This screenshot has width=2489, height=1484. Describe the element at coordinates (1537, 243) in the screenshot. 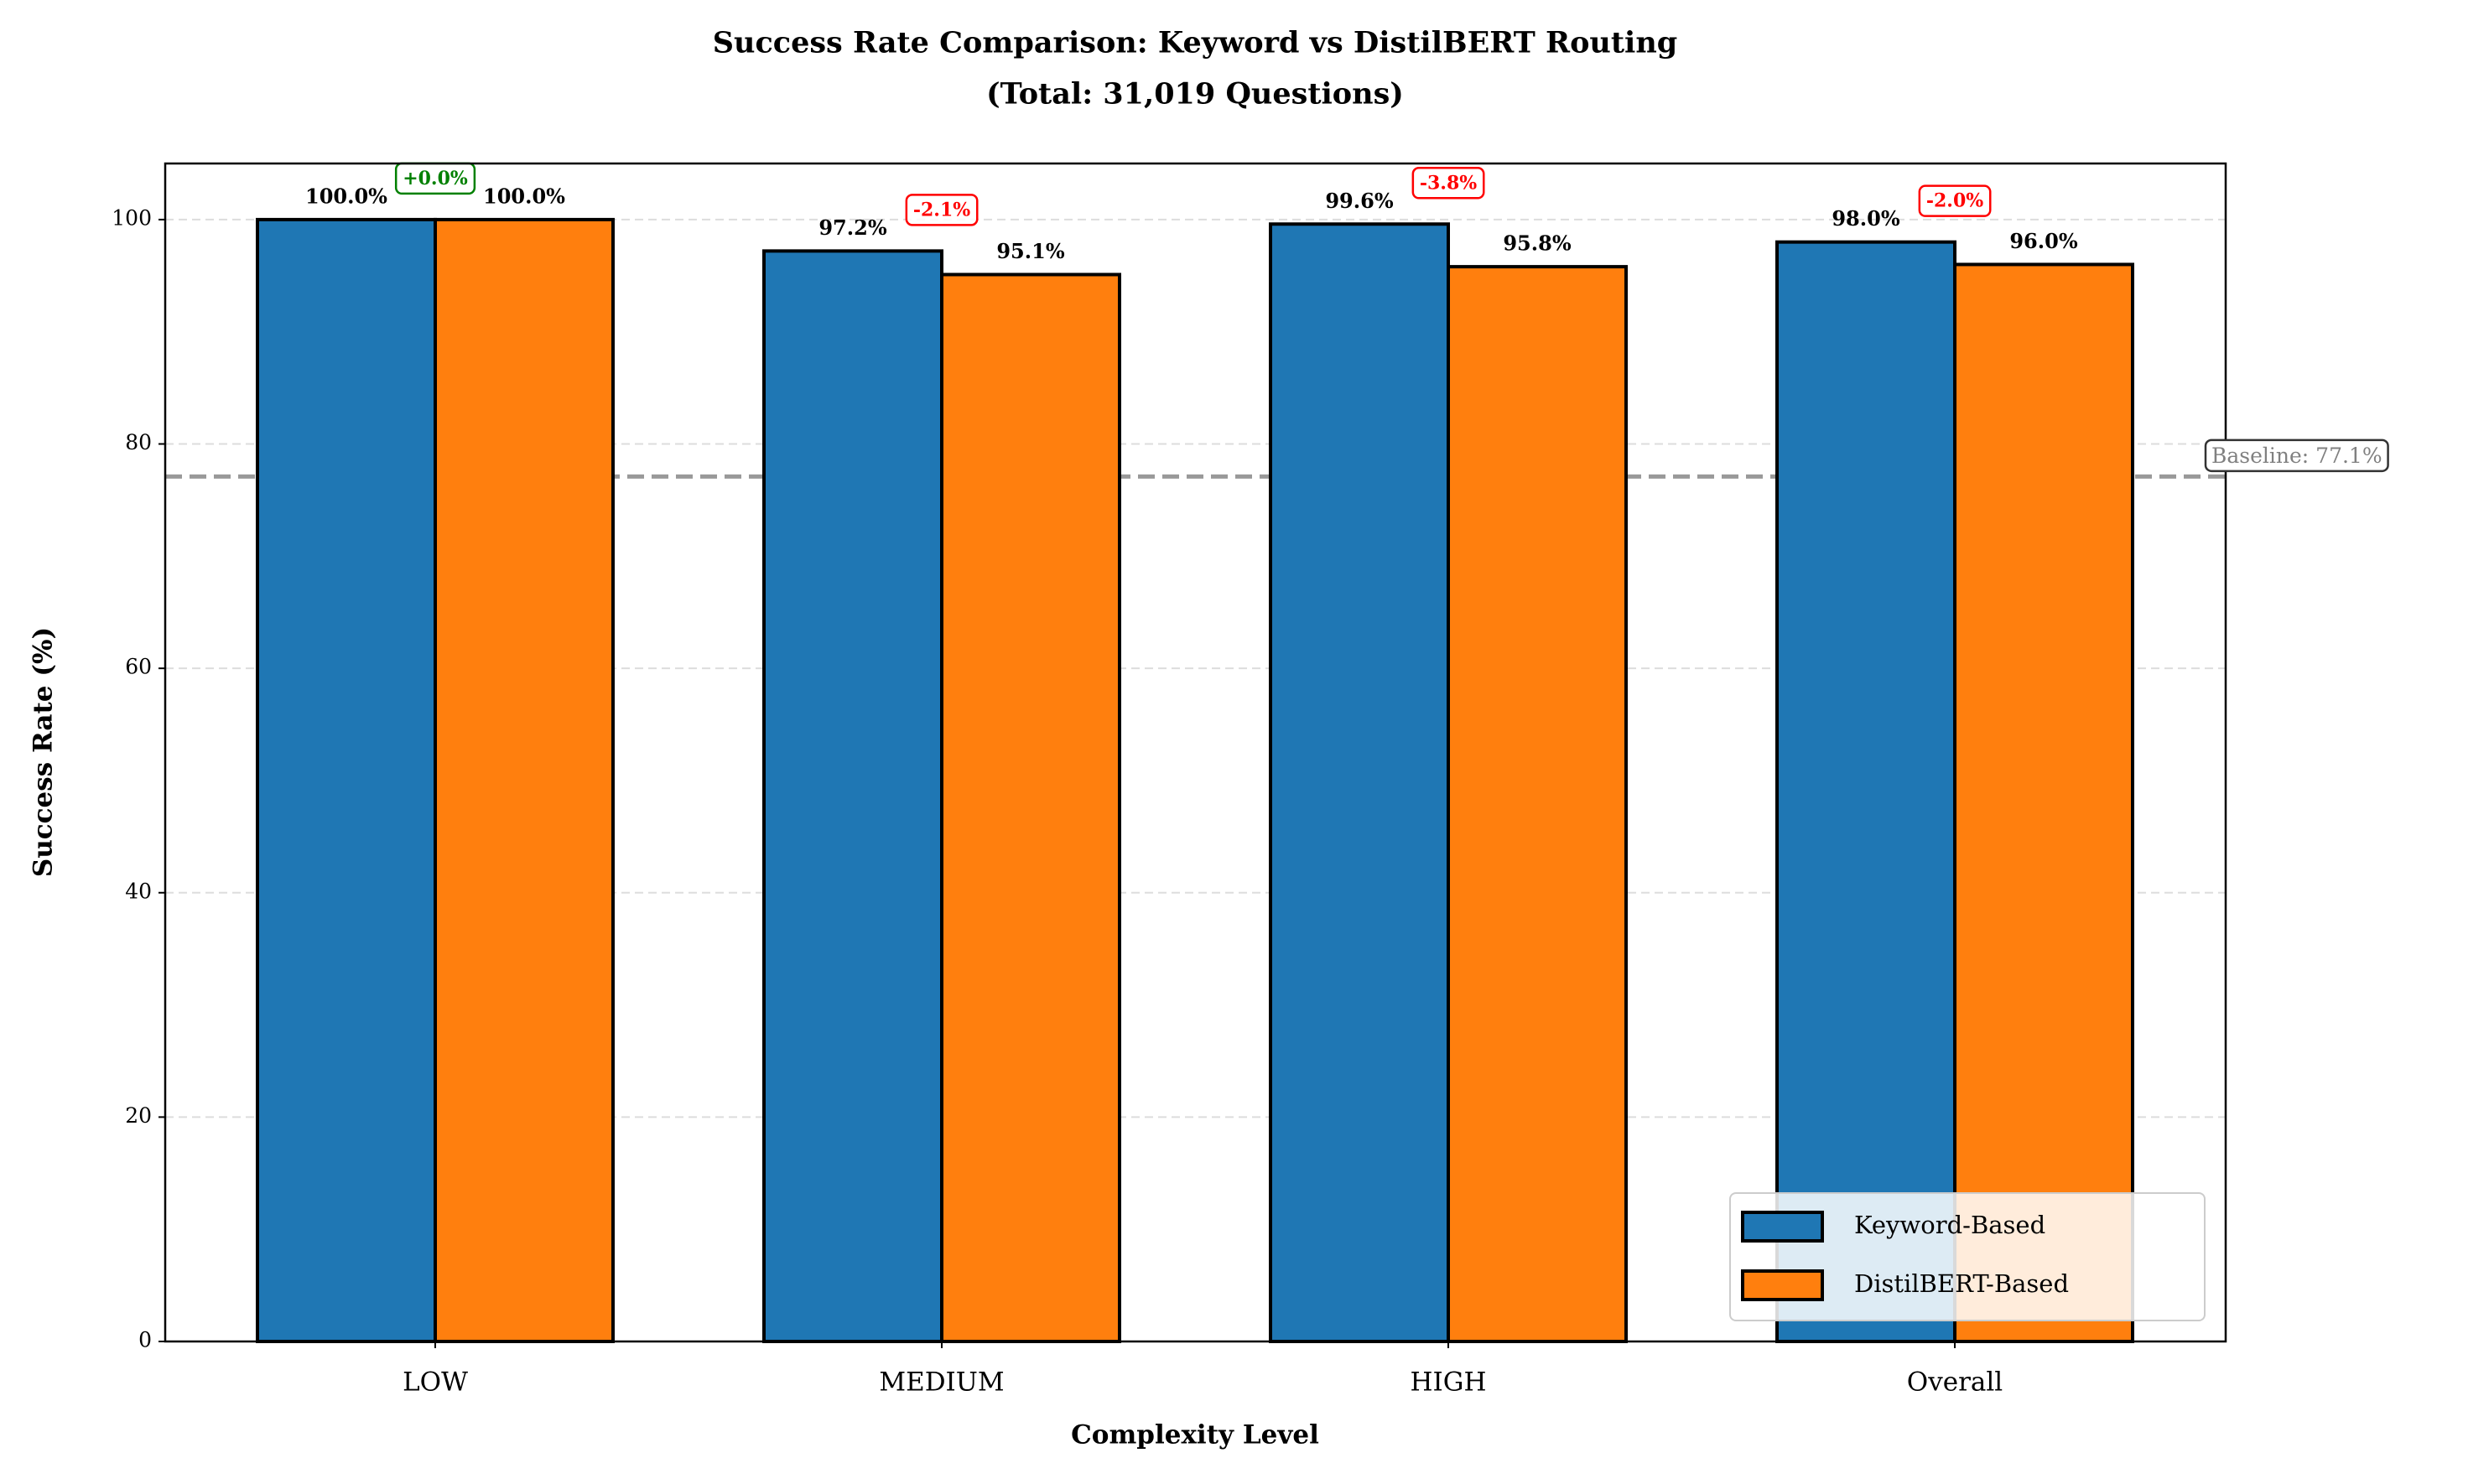

I see `value-label: 95.8%` at that location.